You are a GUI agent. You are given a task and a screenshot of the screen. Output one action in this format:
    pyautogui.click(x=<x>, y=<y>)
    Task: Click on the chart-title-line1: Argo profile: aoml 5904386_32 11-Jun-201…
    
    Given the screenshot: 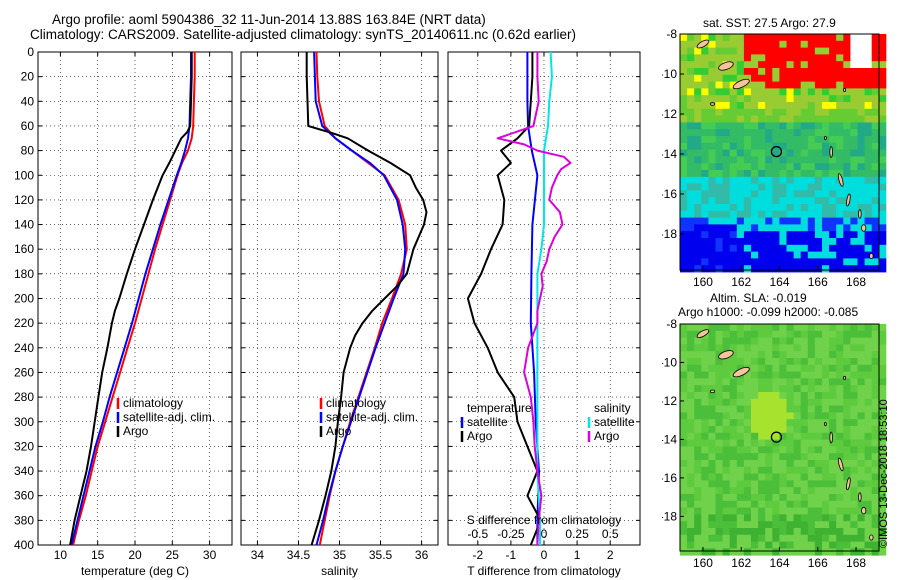 What is the action you would take?
    pyautogui.click(x=269, y=19)
    